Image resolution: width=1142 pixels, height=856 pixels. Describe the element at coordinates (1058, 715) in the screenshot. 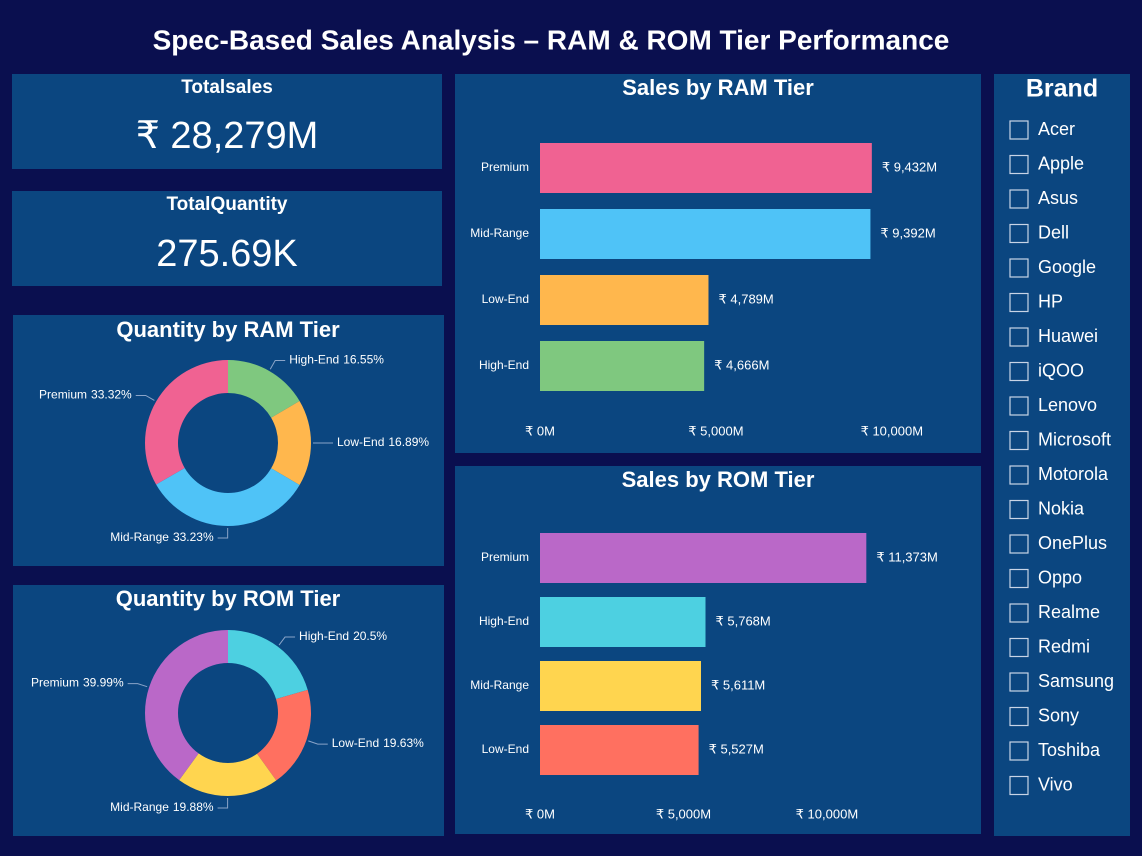

I see `slicer-item: Sony` at that location.